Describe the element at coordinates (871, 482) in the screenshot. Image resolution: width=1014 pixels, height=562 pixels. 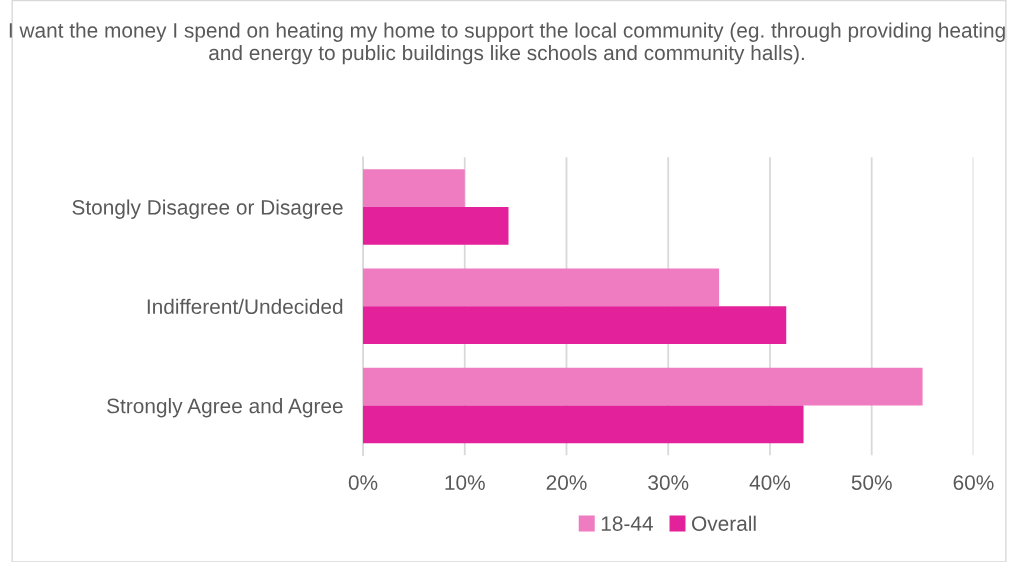
I see `x-tick-label: 50%` at that location.